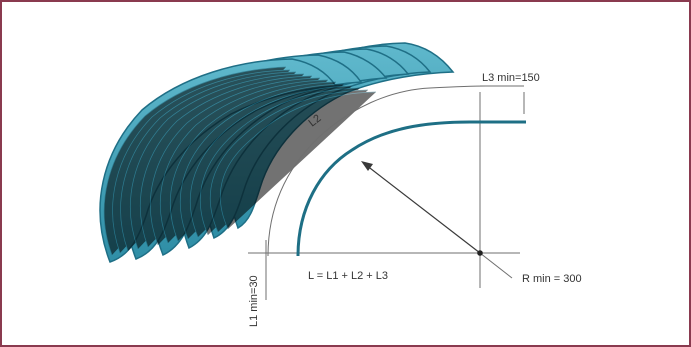 Image resolution: width=691 pixels, height=347 pixels. I want to click on r-min-leader, so click(496, 265).